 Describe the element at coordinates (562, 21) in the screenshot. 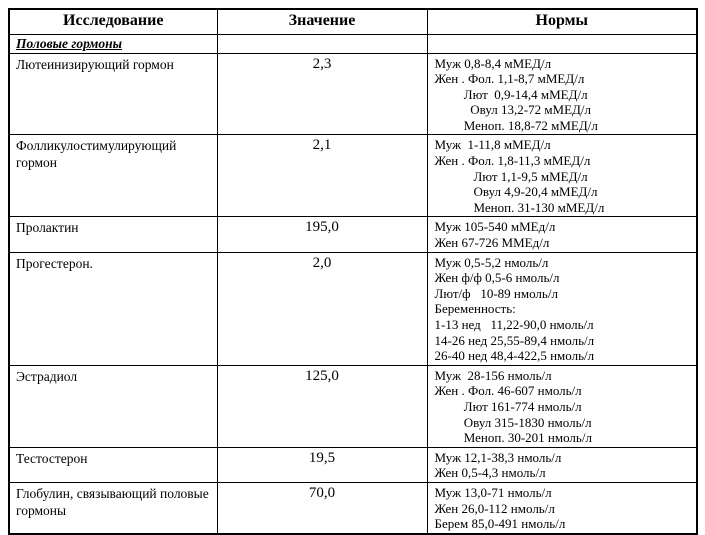

I see `column-header-norms: Нормы` at that location.